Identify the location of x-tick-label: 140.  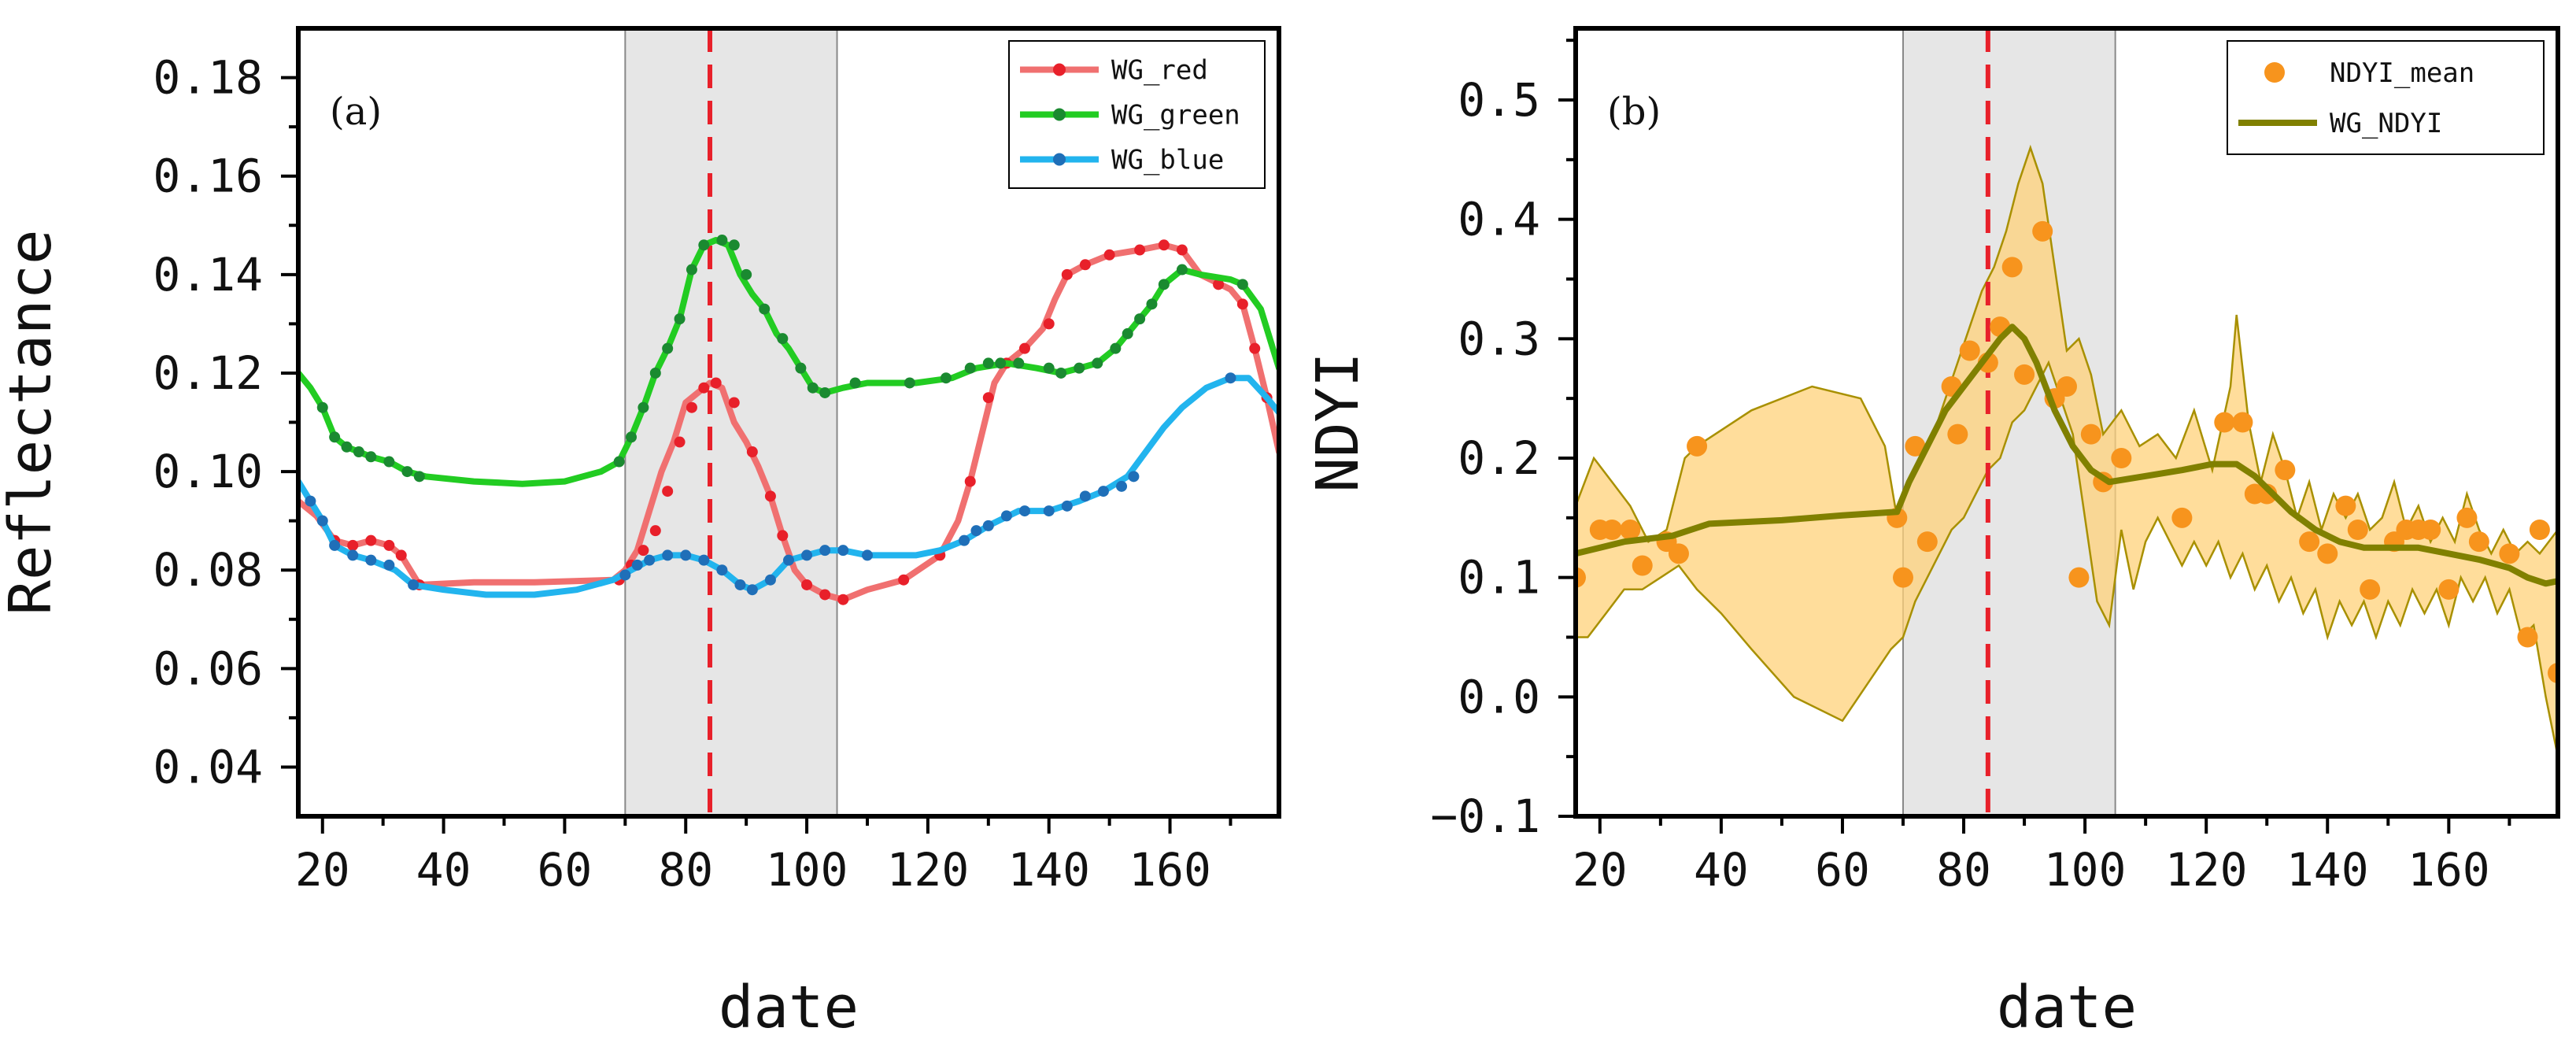
(1048, 870).